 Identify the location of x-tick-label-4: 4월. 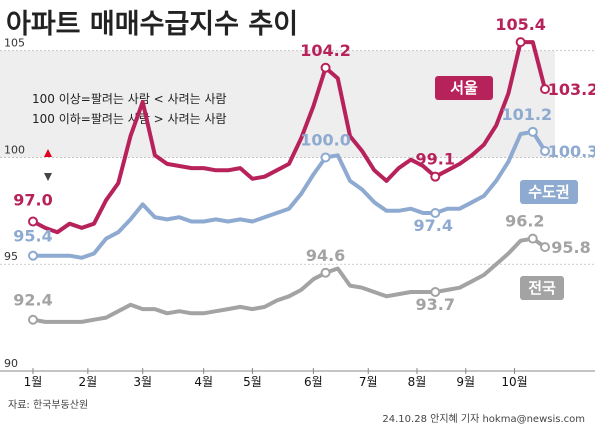
(203, 382).